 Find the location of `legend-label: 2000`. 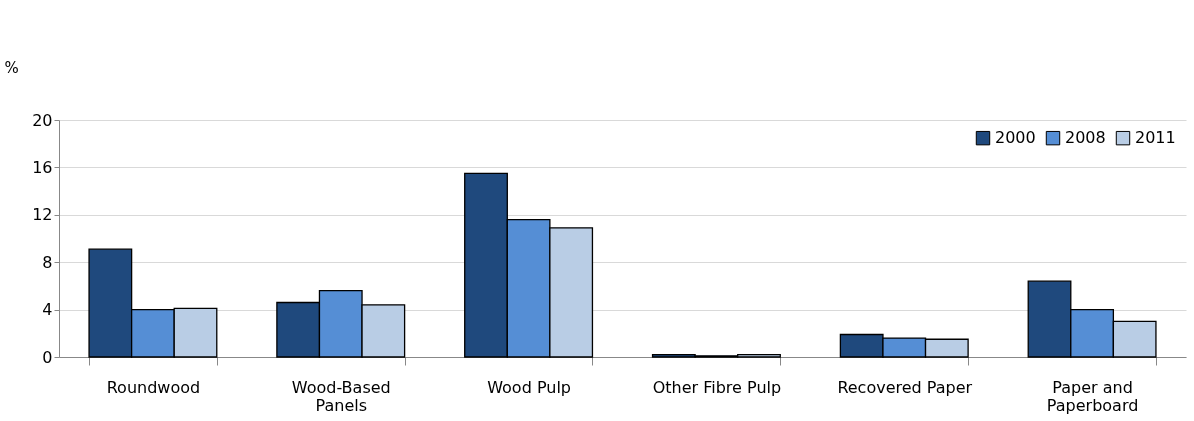

legend-label: 2000 is located at coordinates (1015, 138).